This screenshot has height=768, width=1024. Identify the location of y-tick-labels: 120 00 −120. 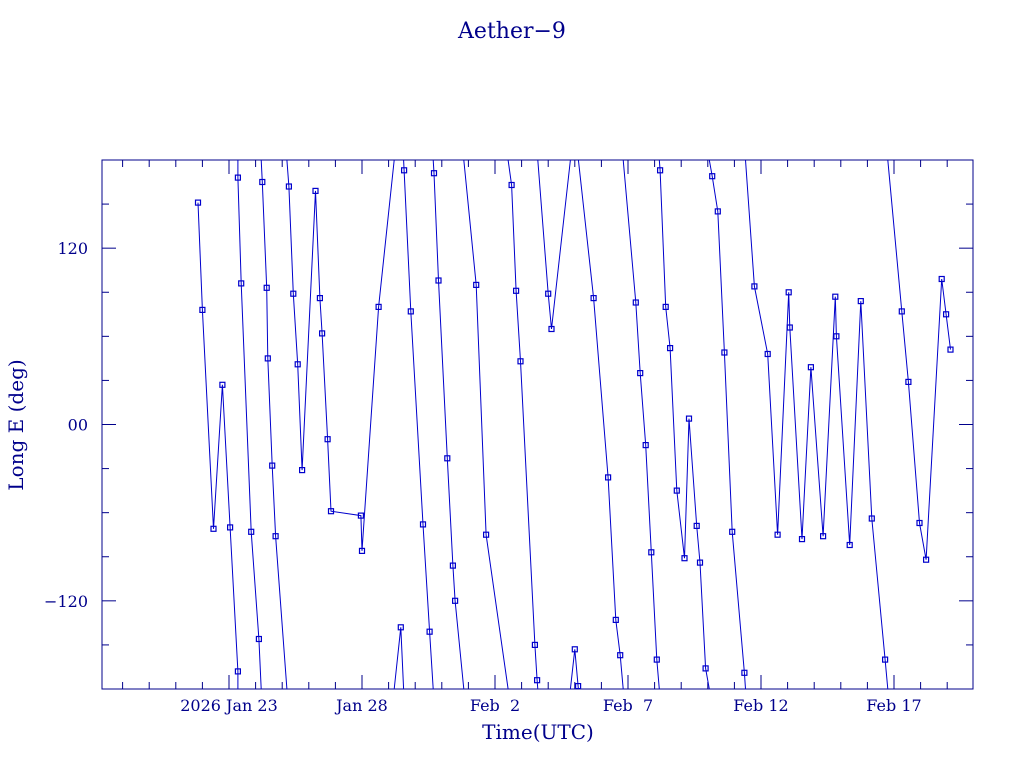
(66, 425).